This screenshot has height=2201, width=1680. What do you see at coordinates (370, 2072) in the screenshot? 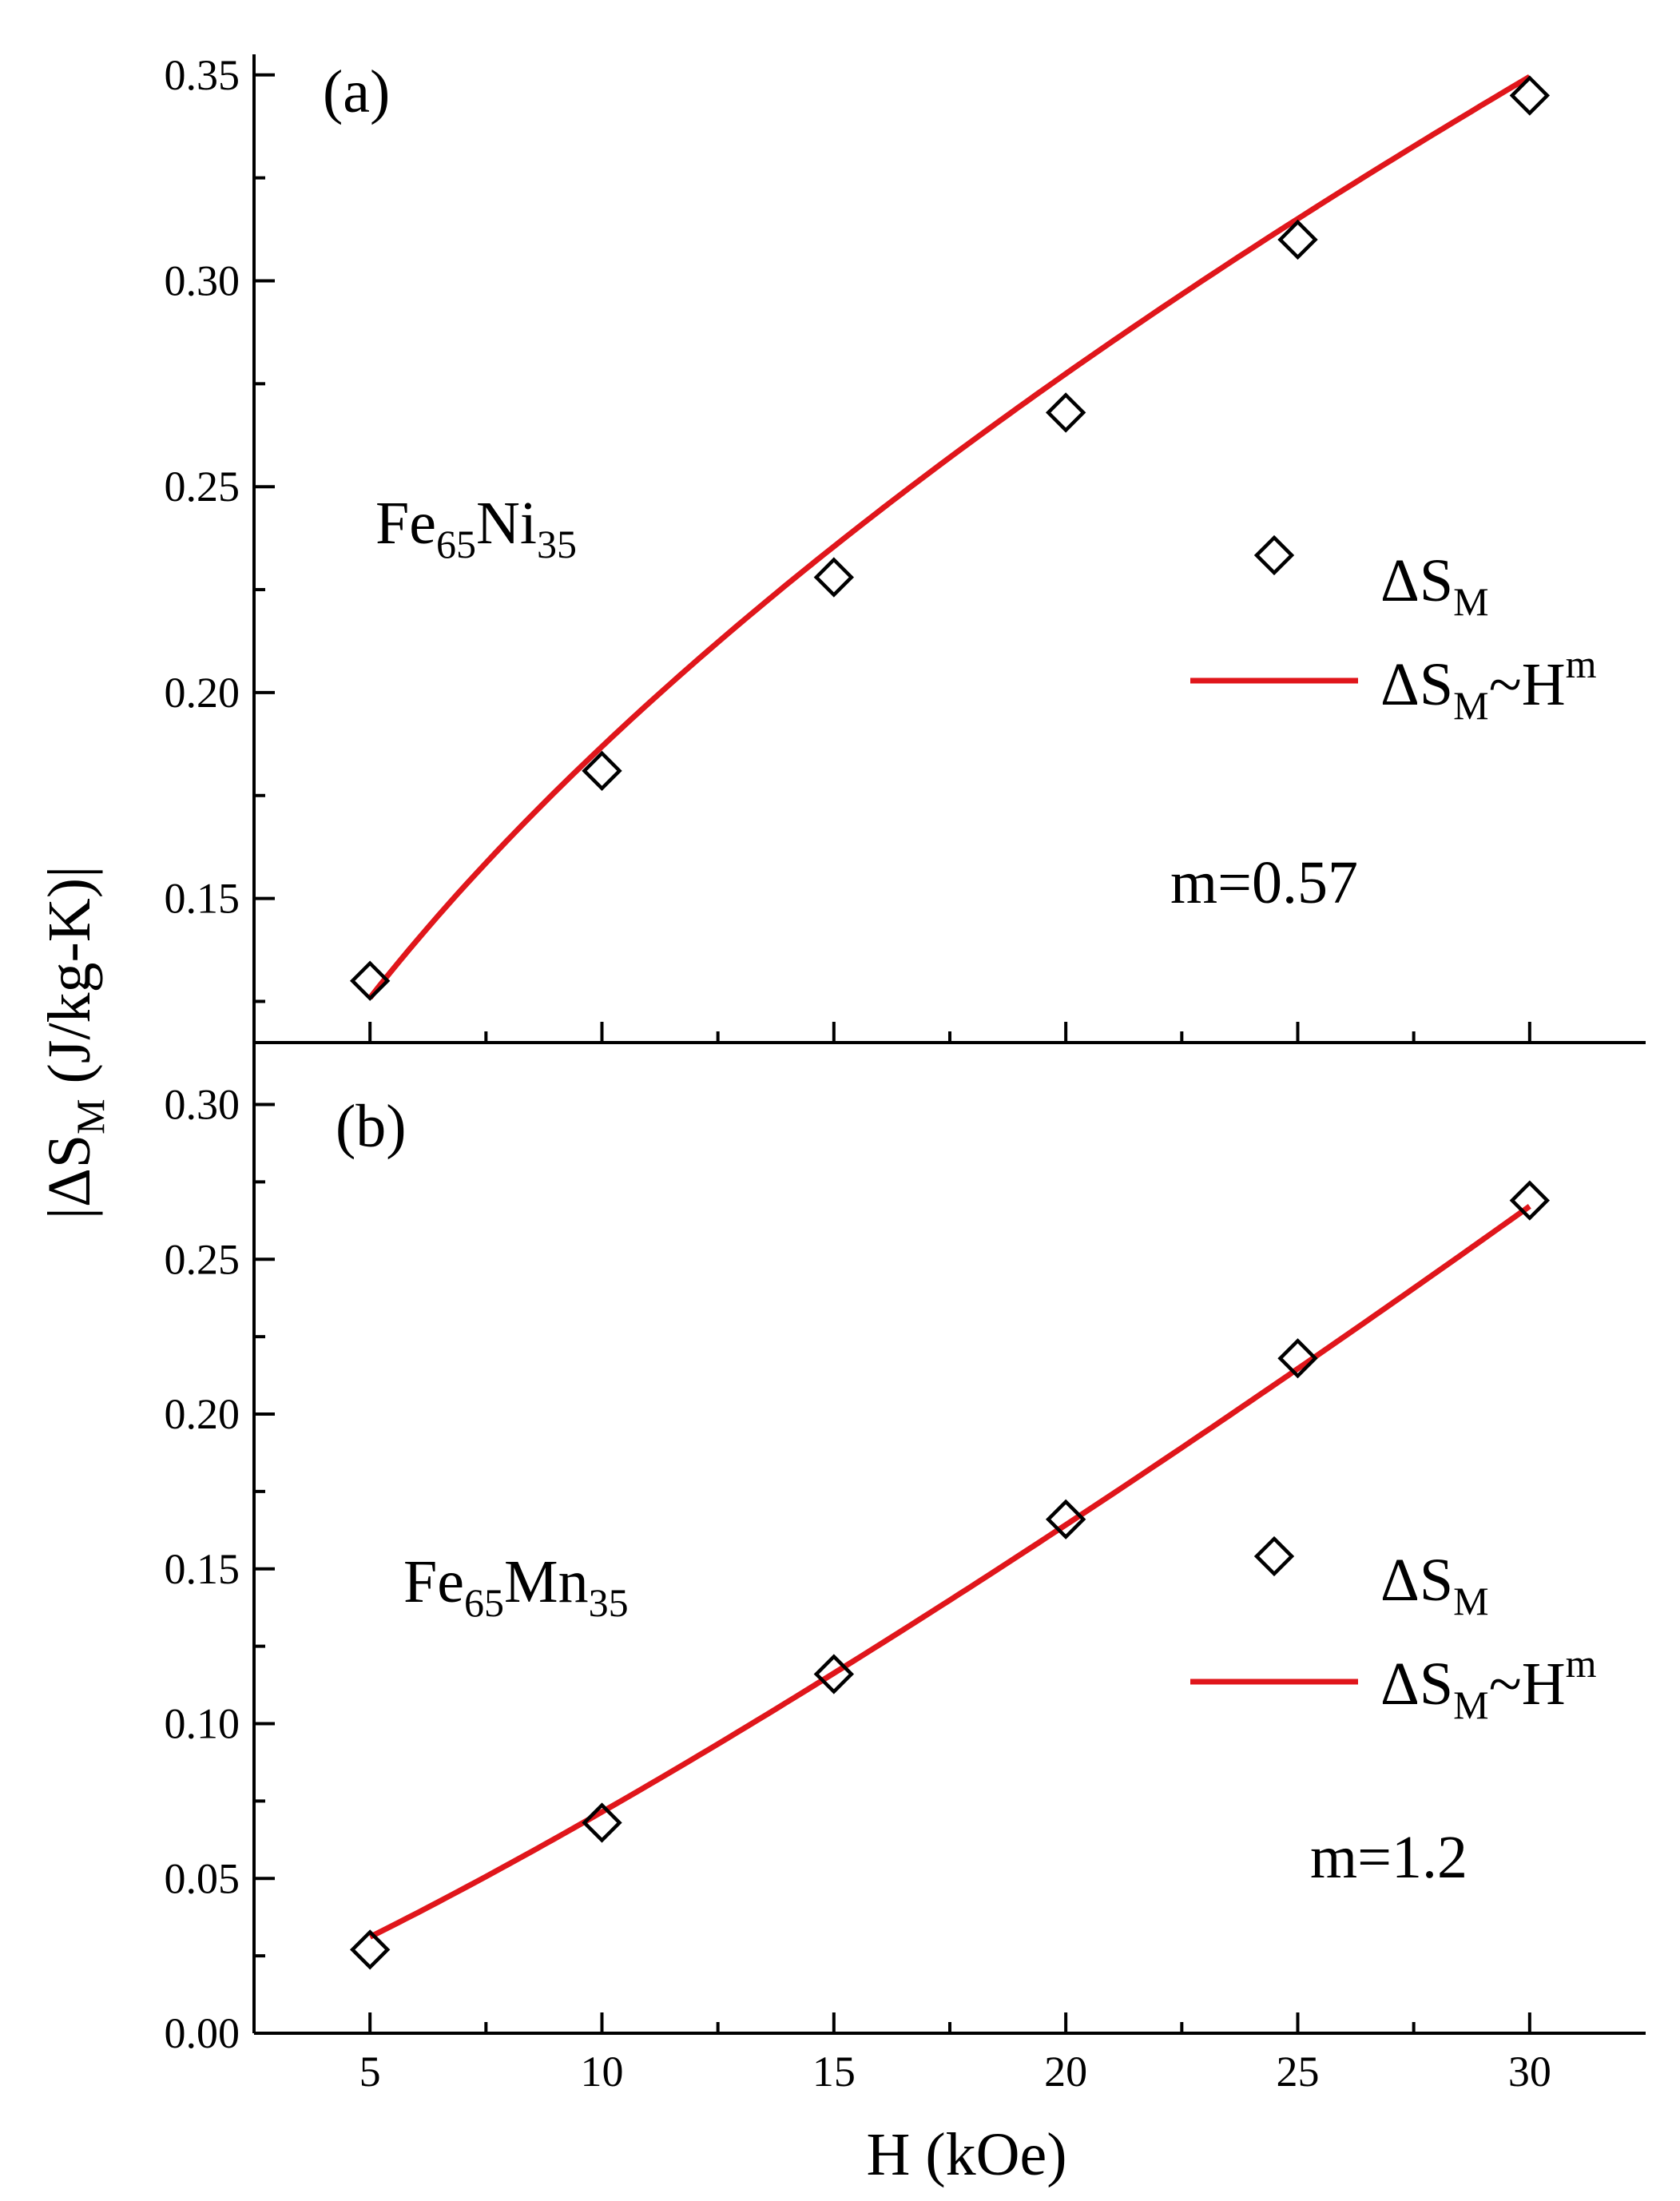
I see `x-tick-label: 5` at bounding box center [370, 2072].